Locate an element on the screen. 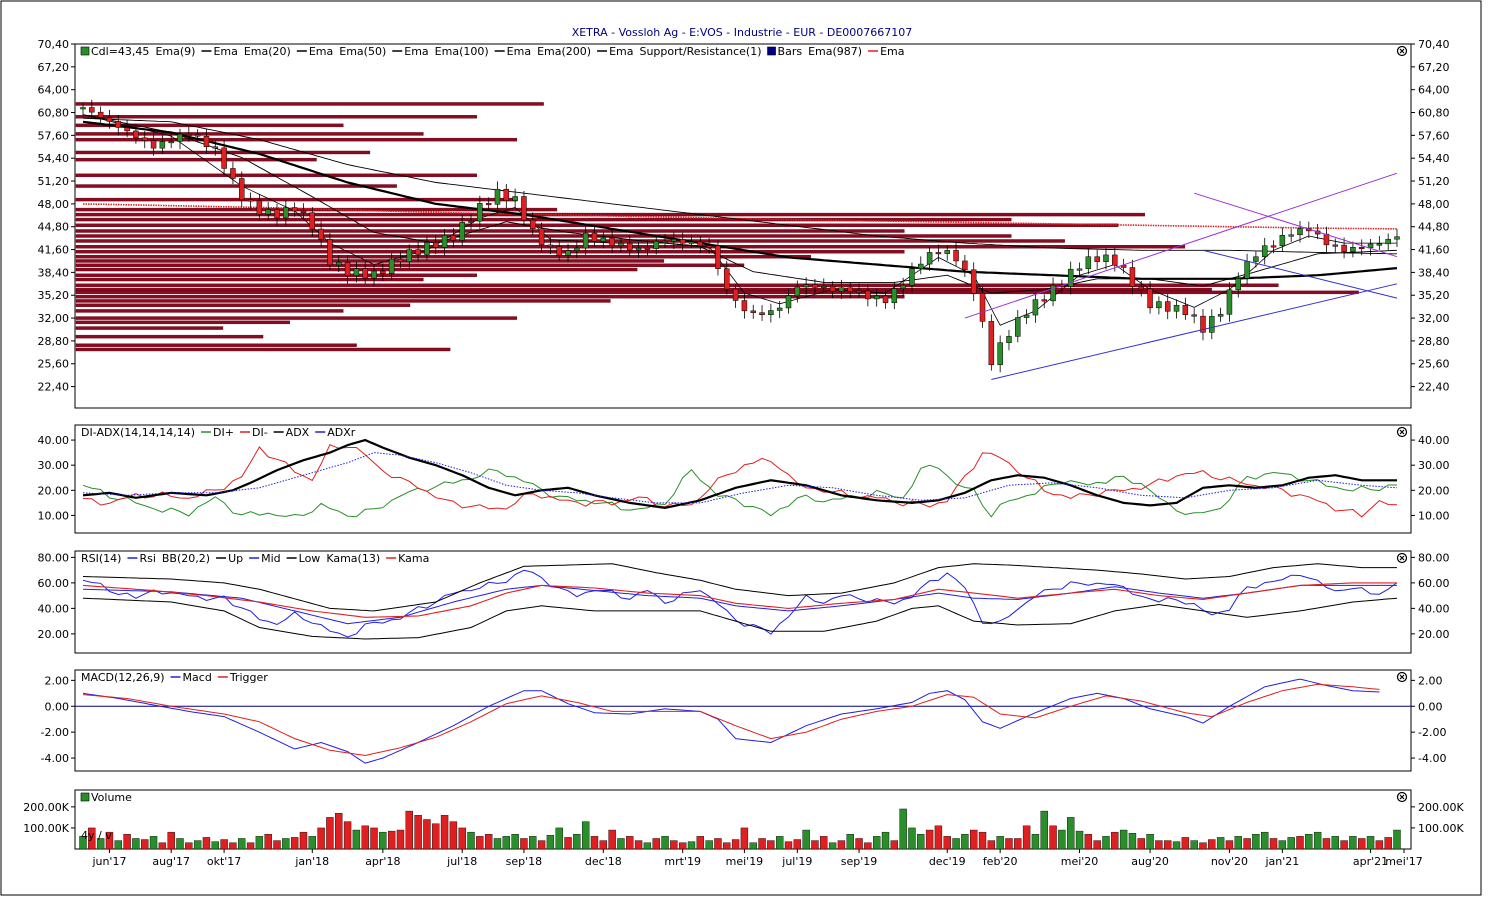  y-tick-label-left: 60.00 is located at coordinates (54, 583).